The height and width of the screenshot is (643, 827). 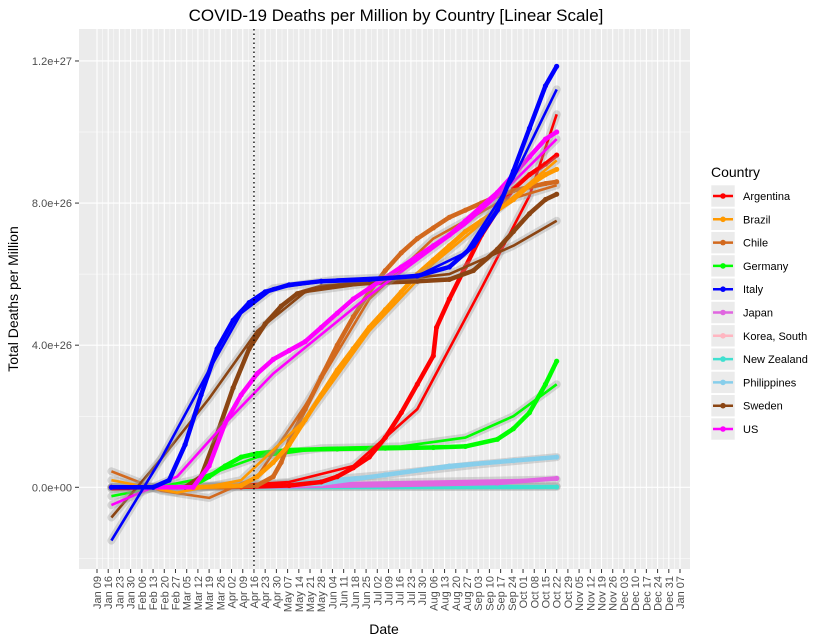 What do you see at coordinates (221, 593) in the screenshot?
I see `x-tick-label: Mar 26` at bounding box center [221, 593].